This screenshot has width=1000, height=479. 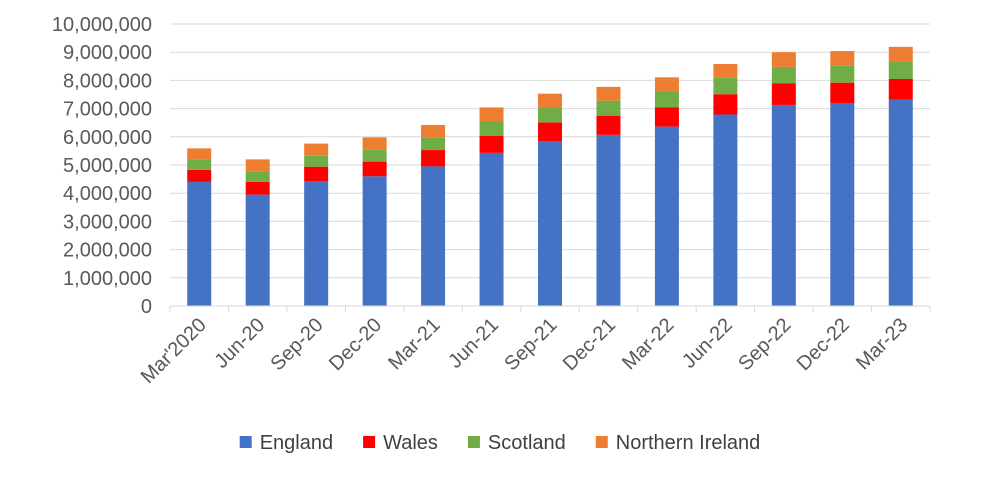 What do you see at coordinates (245, 442) in the screenshot?
I see `legend-swatch-england` at bounding box center [245, 442].